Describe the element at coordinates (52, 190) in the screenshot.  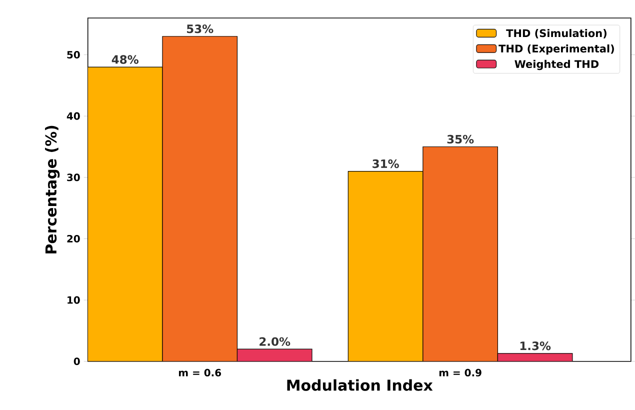
I see `y-axis-title: Percentage (%)` at that location.